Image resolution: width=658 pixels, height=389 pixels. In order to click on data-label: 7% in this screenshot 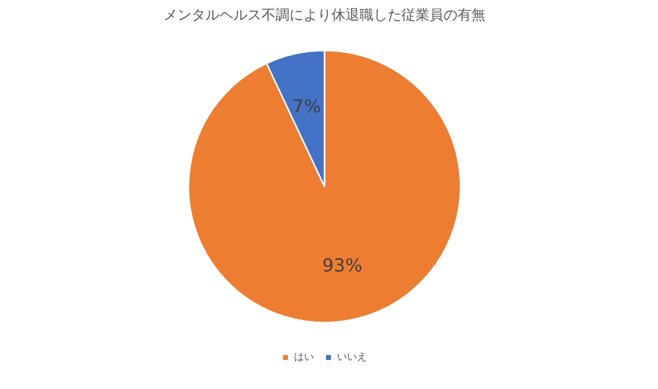, I will do `click(306, 107)`.